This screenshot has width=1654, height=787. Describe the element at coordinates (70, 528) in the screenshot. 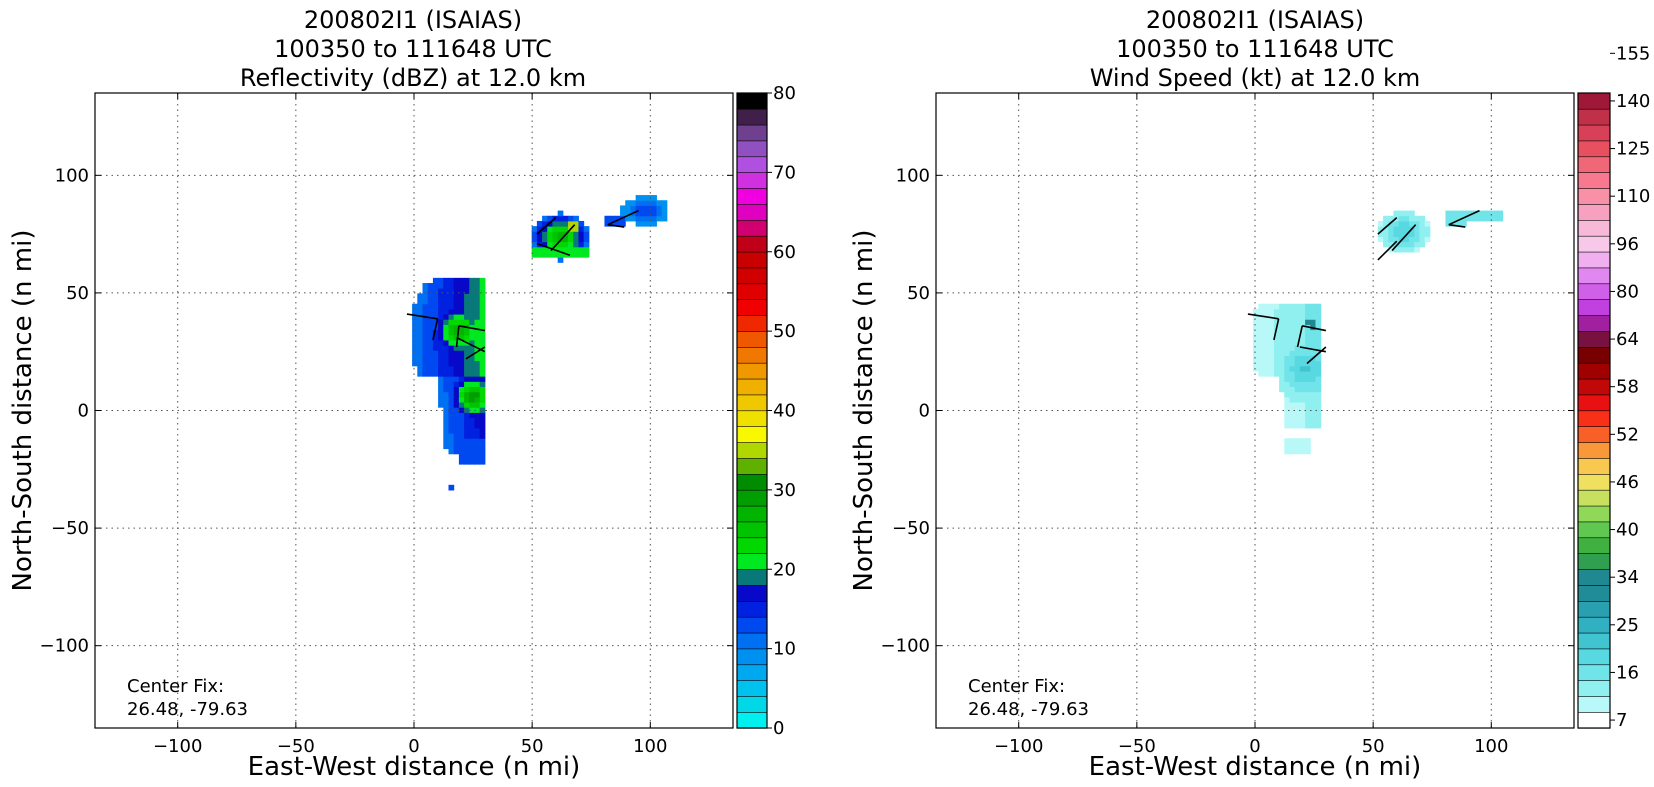

I see `y-tick-label: −50` at that location.